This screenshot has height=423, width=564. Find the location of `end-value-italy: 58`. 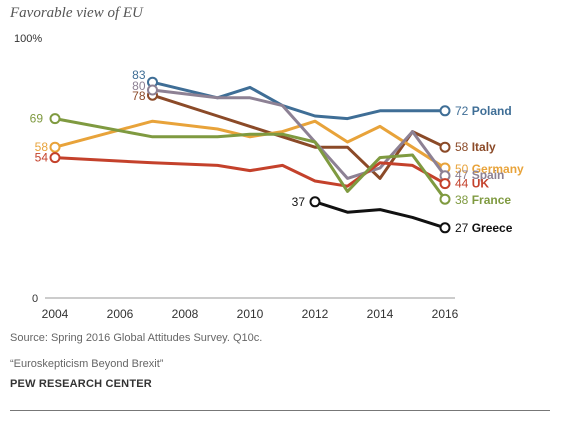

end-value-italy: 58 is located at coordinates (463, 147).